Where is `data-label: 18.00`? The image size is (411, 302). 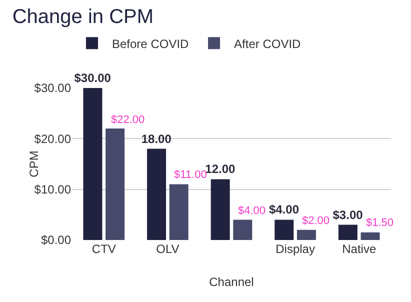 data-label: 18.00 is located at coordinates (156, 139).